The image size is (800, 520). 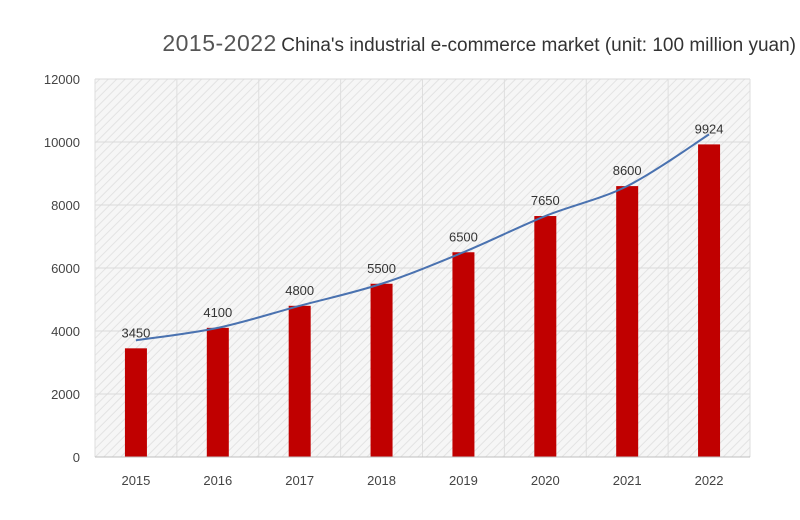 I want to click on chart-title-years: 2015-2022, so click(x=219, y=43).